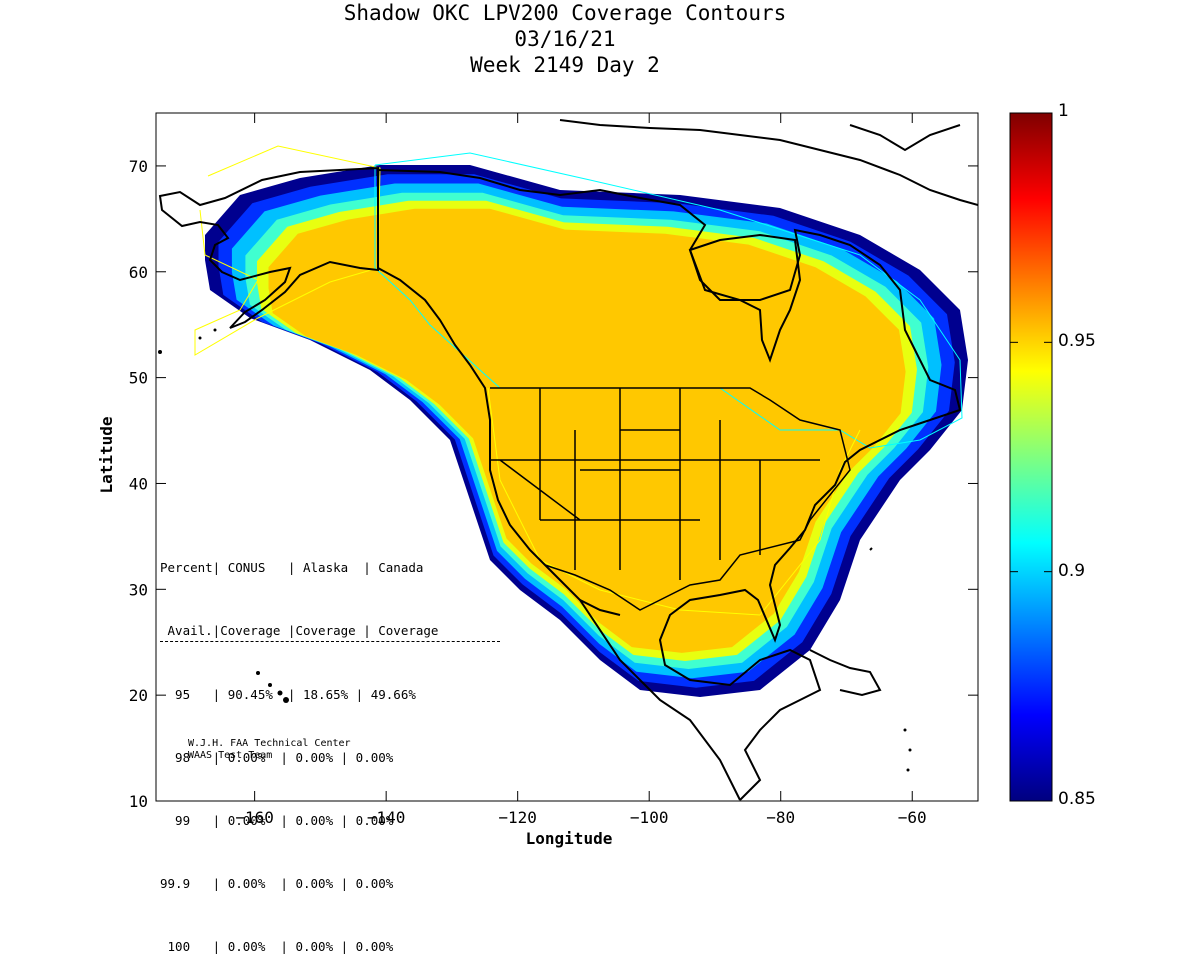  Describe the element at coordinates (288, 694) in the screenshot. I see `coverage-table-row: 95 | 90.45% | 18.65% | 49.66%` at that location.